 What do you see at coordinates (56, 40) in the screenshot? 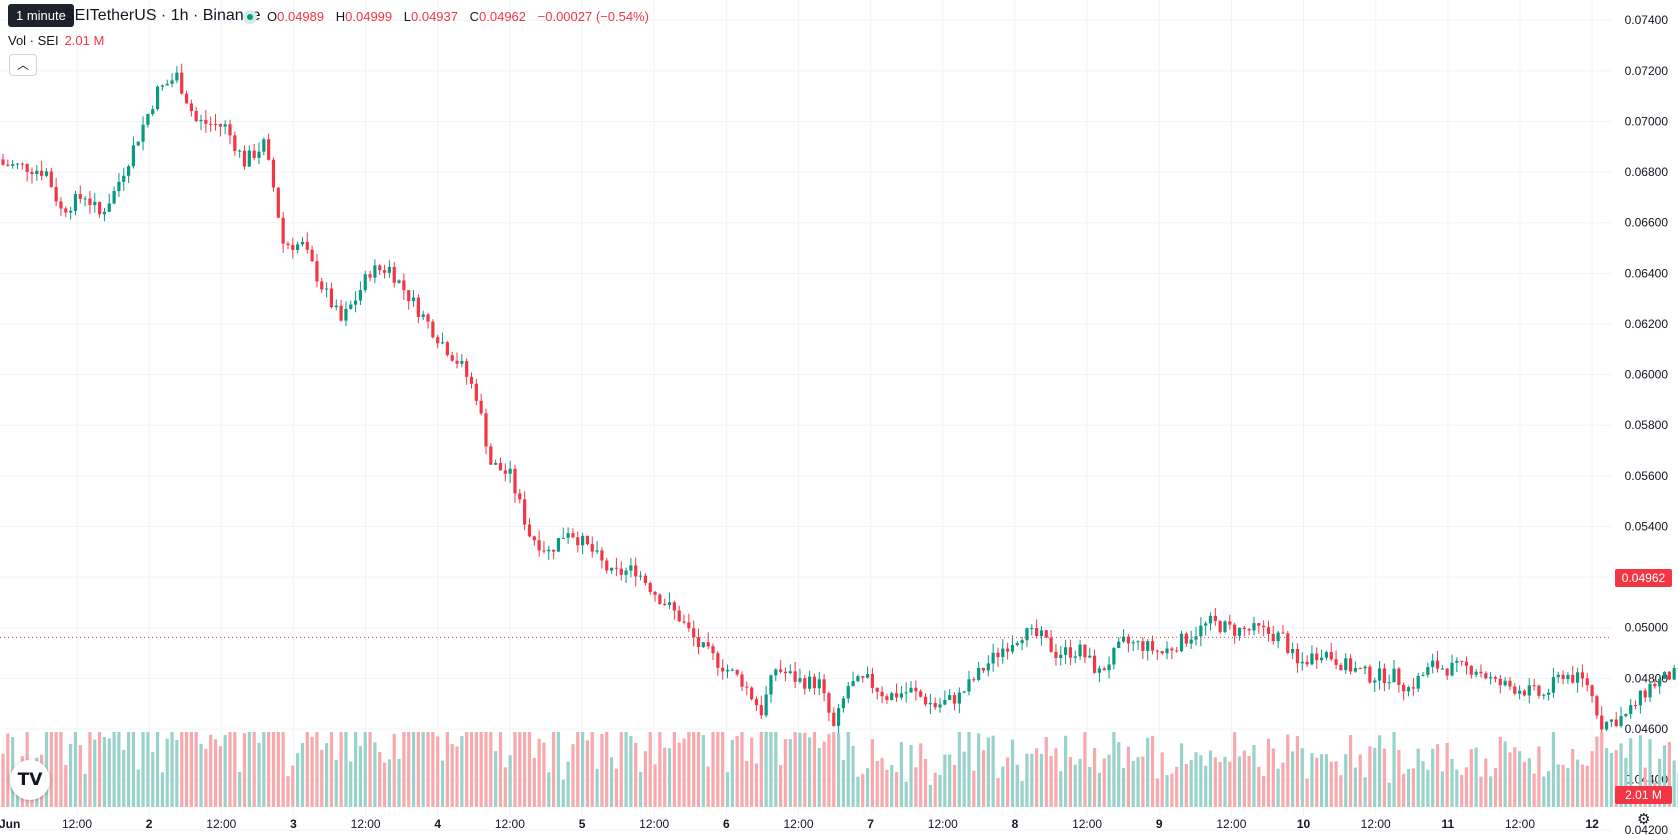
I see `volume-legend: Vol · SEI 2.01 M` at bounding box center [56, 40].